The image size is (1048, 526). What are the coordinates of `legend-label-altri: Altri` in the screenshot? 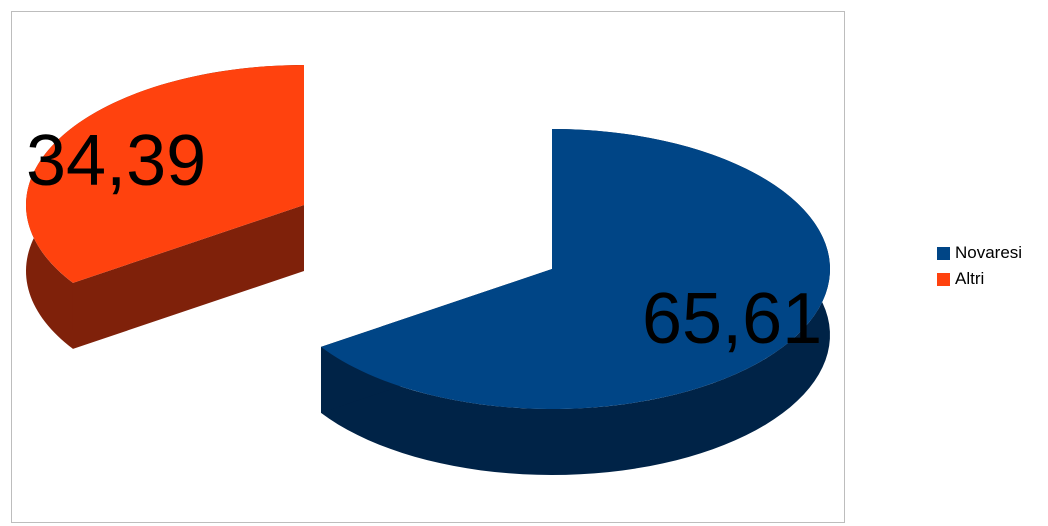 It's located at (970, 278).